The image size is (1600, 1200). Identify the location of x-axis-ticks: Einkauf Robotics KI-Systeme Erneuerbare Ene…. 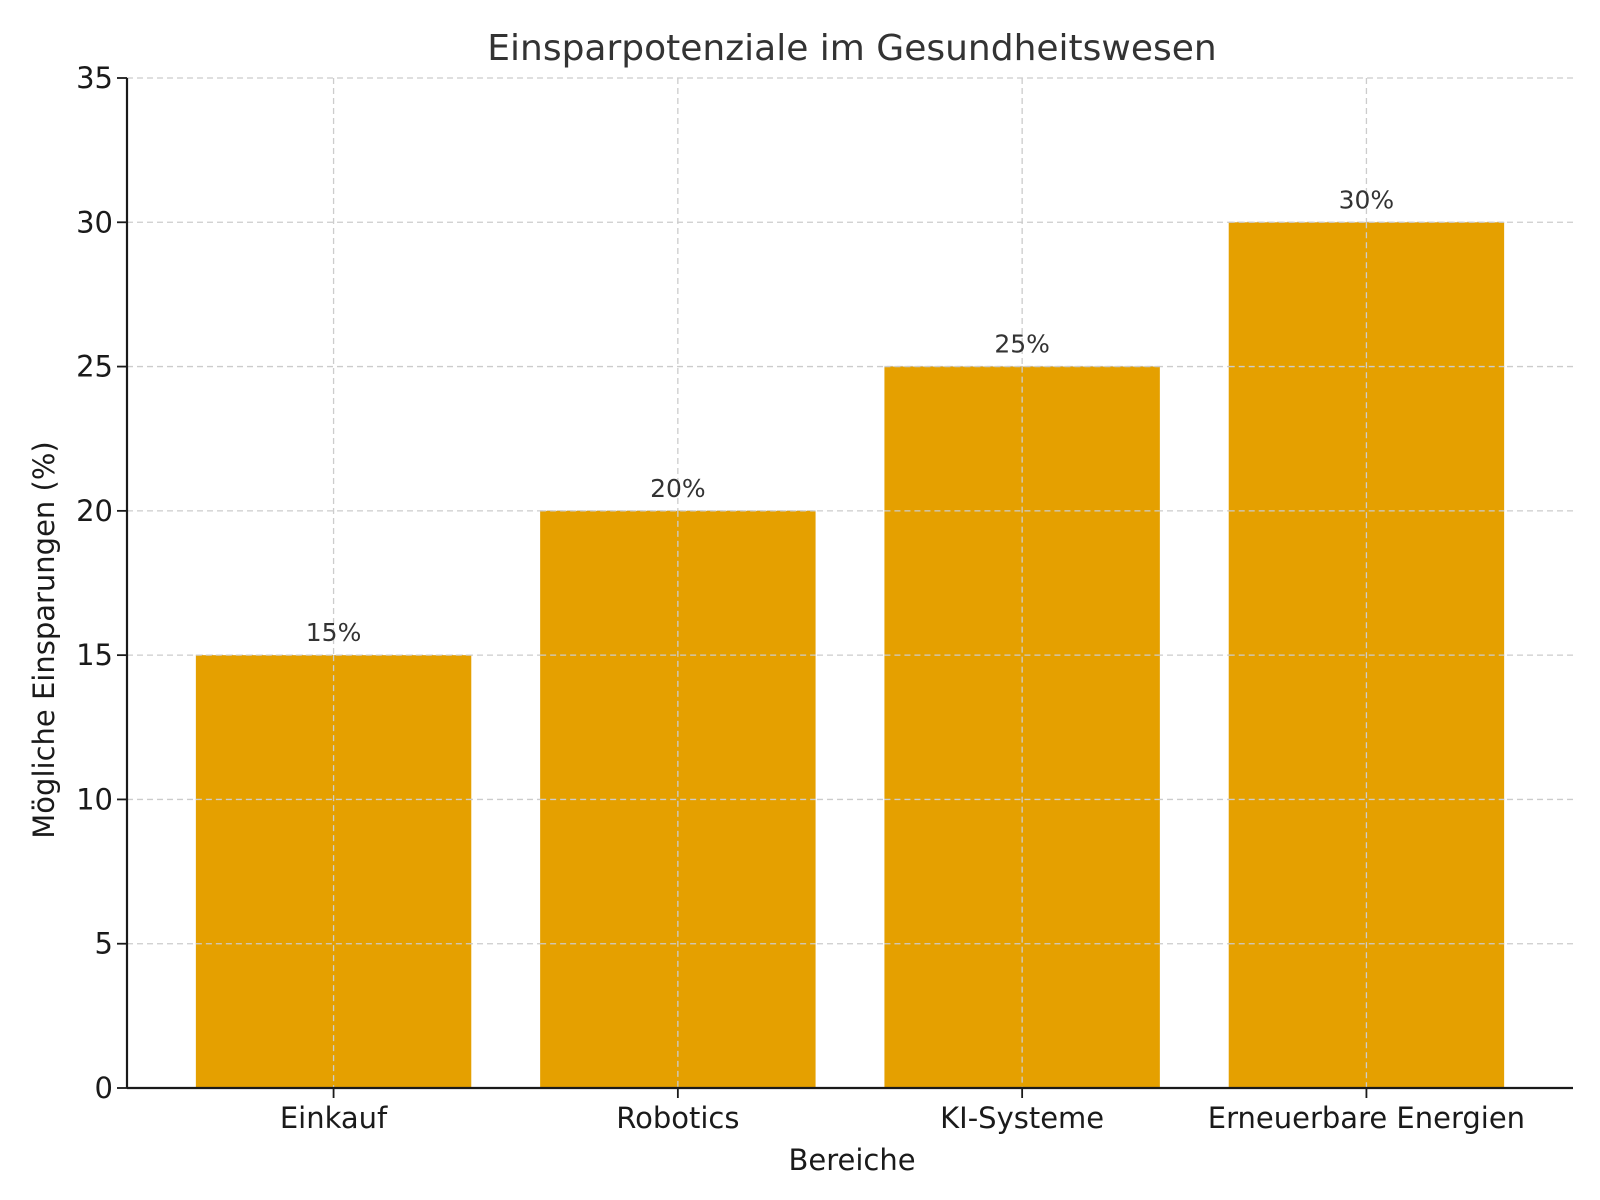
(902, 1111).